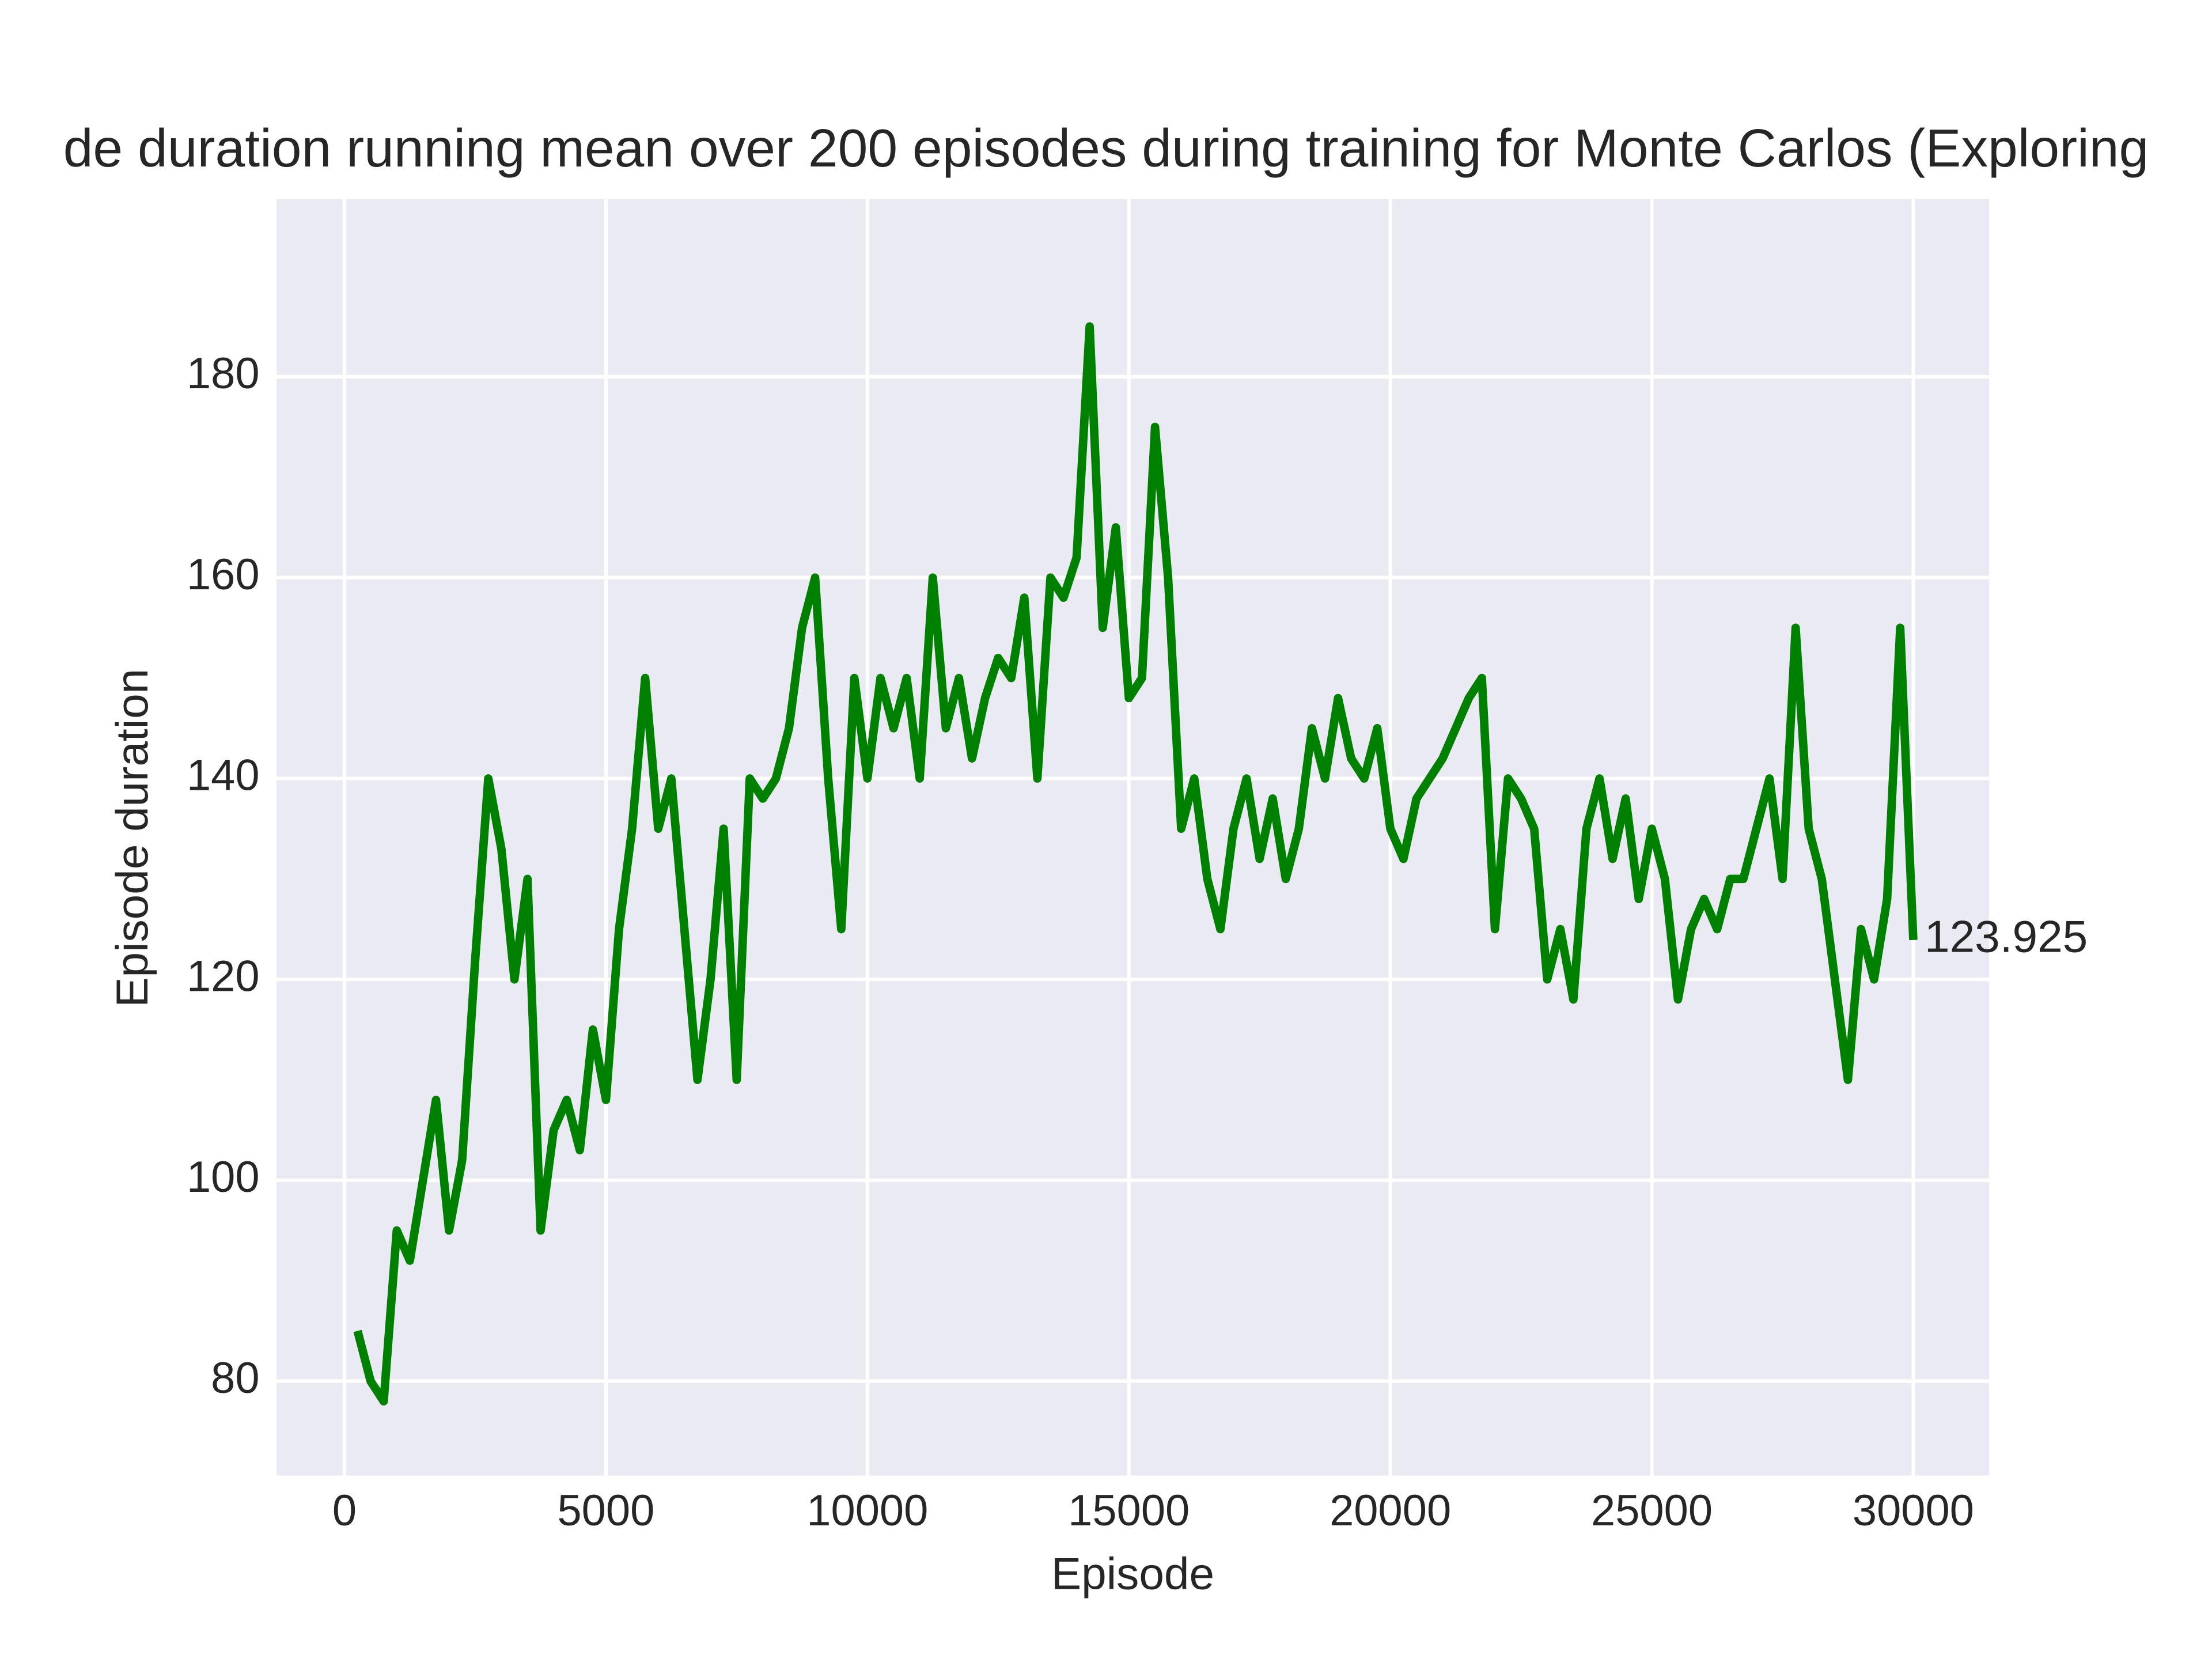 Image resolution: width=2212 pixels, height=1659 pixels. What do you see at coordinates (132, 838) in the screenshot?
I see `y-axis-label: Episode duration` at bounding box center [132, 838].